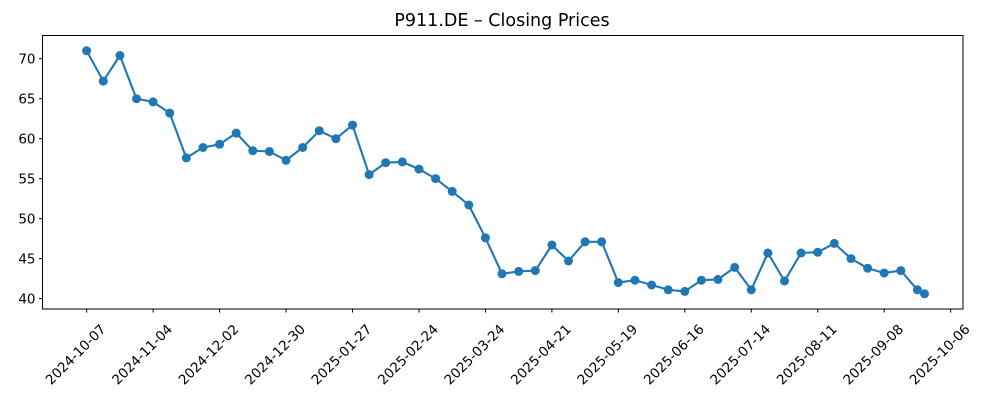  Describe the element at coordinates (26, 179) in the screenshot. I see `y-tick-label: 55` at that location.